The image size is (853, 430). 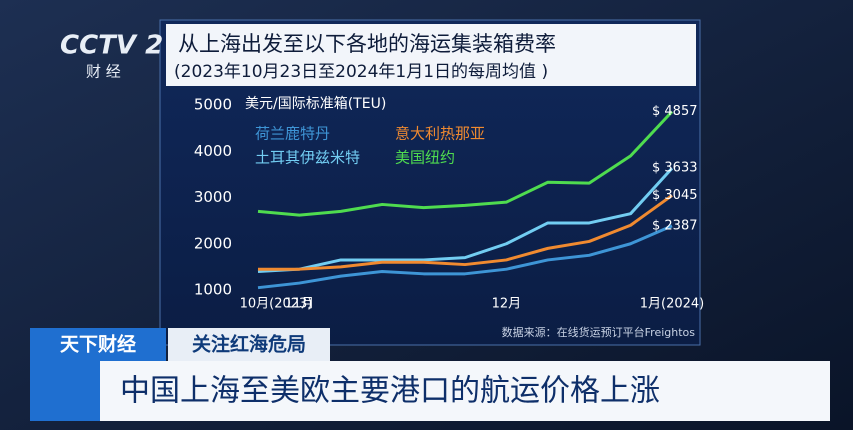 What do you see at coordinates (111, 46) in the screenshot?
I see `logo: CCTV 2` at bounding box center [111, 46].